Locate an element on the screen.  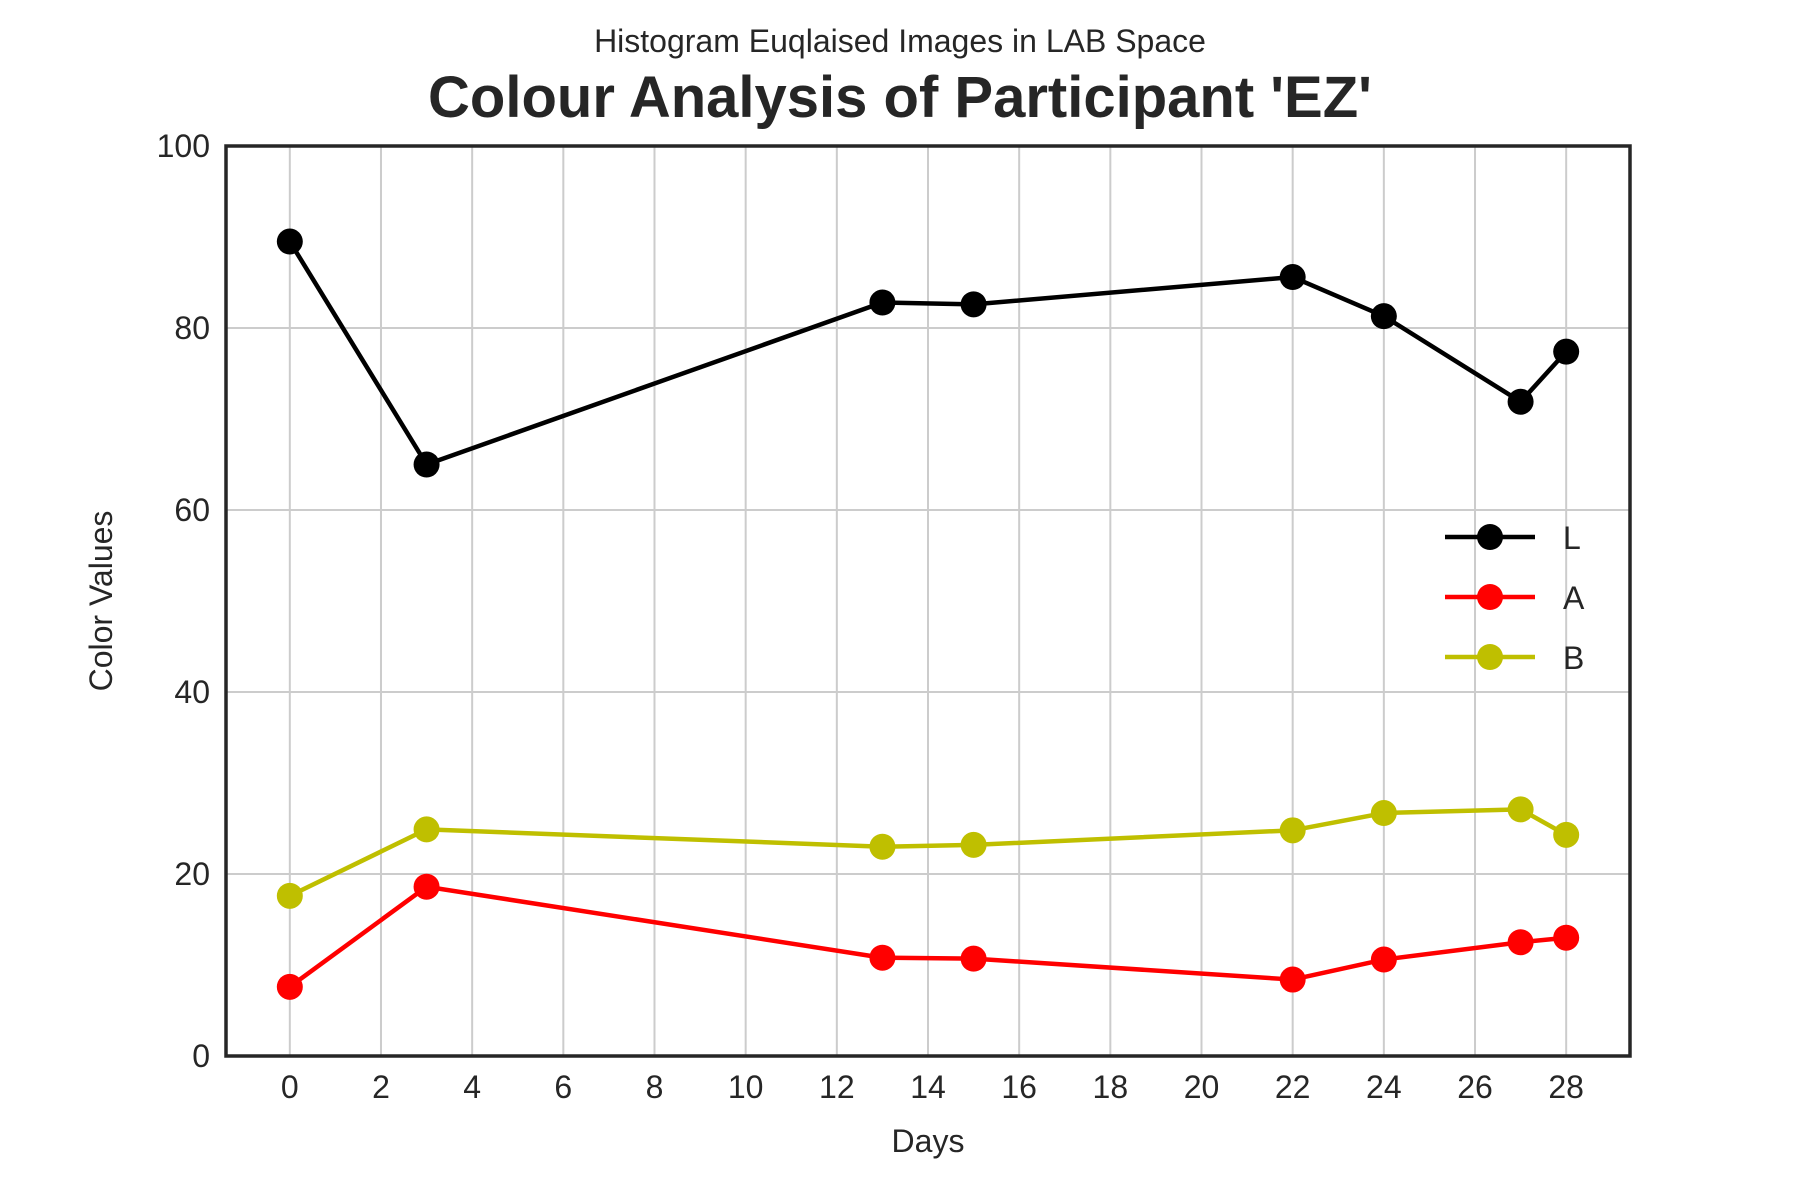
y-tick-label: 40 is located at coordinates (192, 692).